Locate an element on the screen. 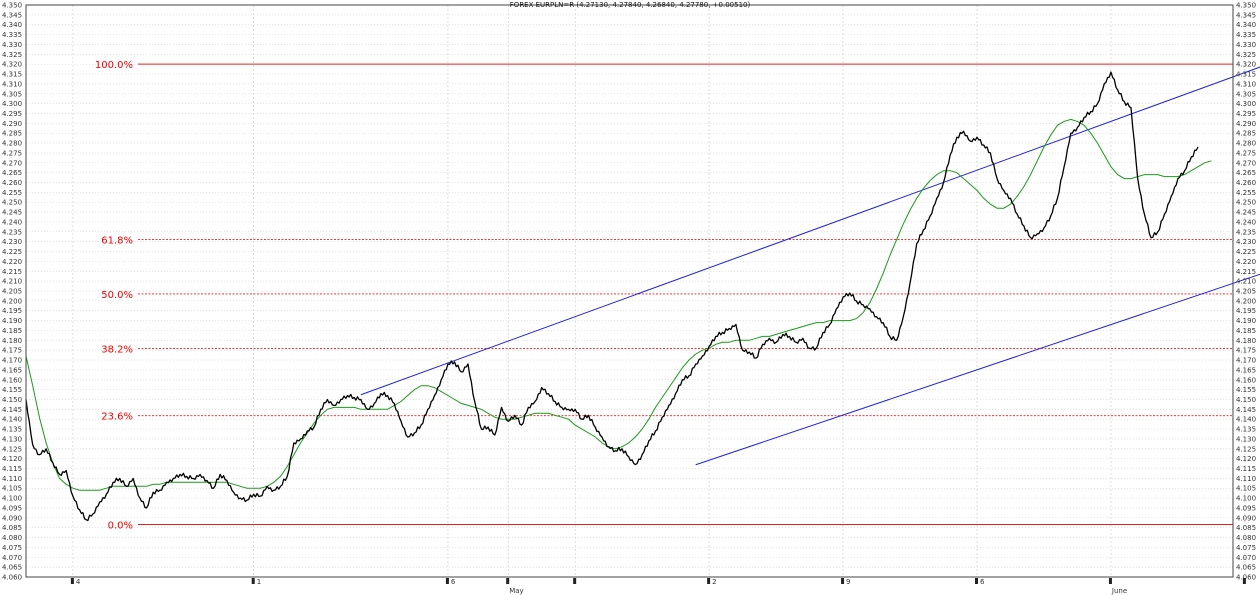  y-tick-label-left: 4.280 is located at coordinates (12, 144).